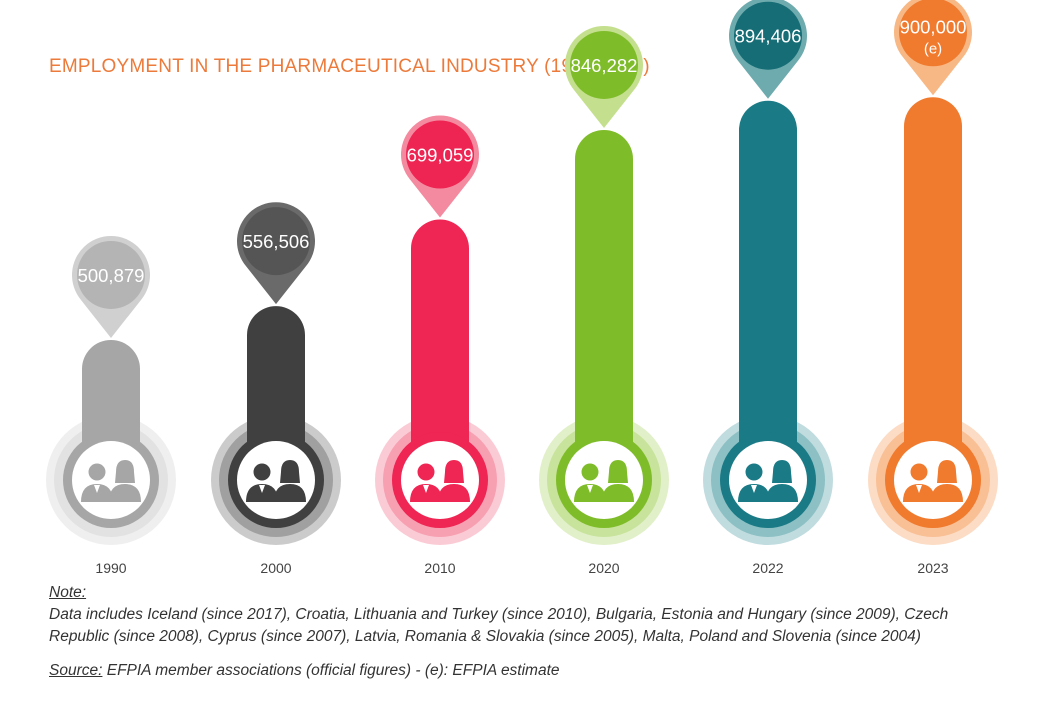  Describe the element at coordinates (768, 49) in the screenshot. I see `value-pin: 894,406` at that location.